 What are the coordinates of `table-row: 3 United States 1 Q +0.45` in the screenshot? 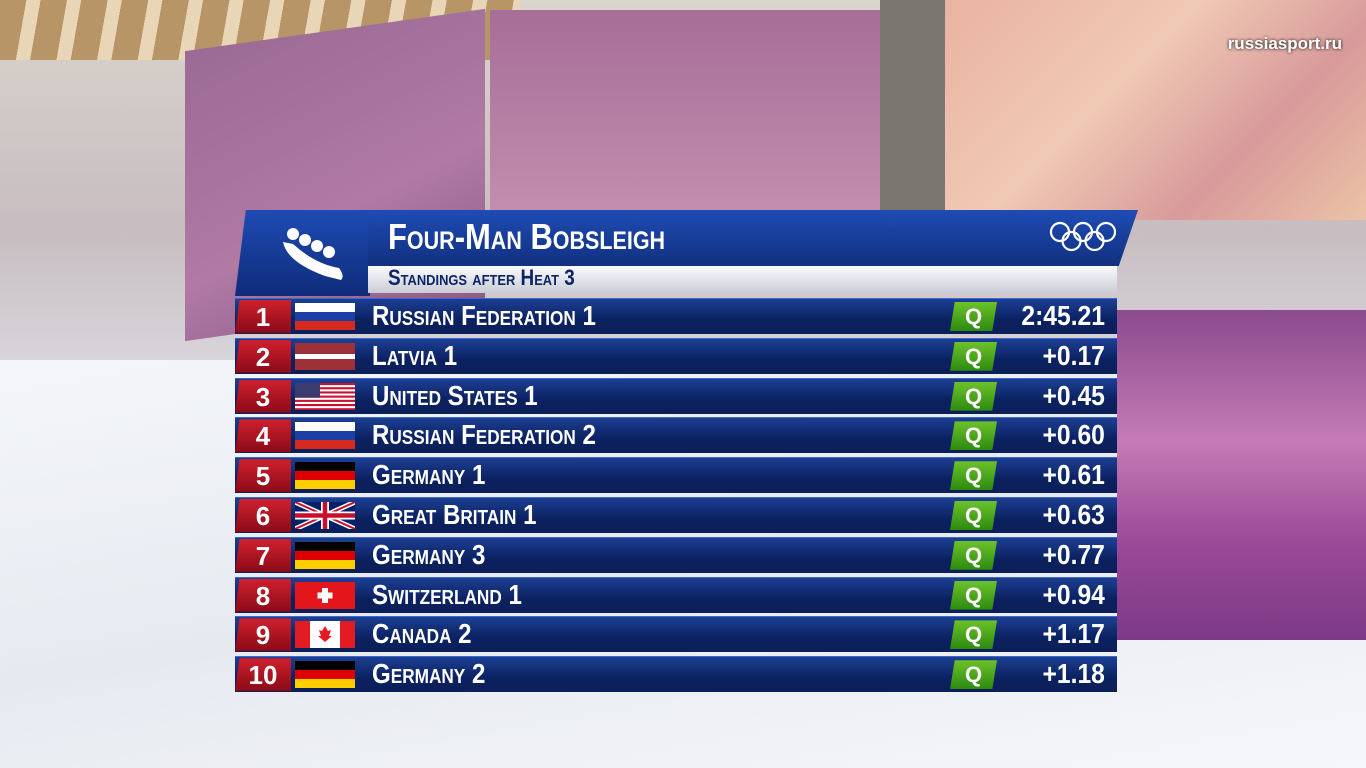 It's located at (676, 395).